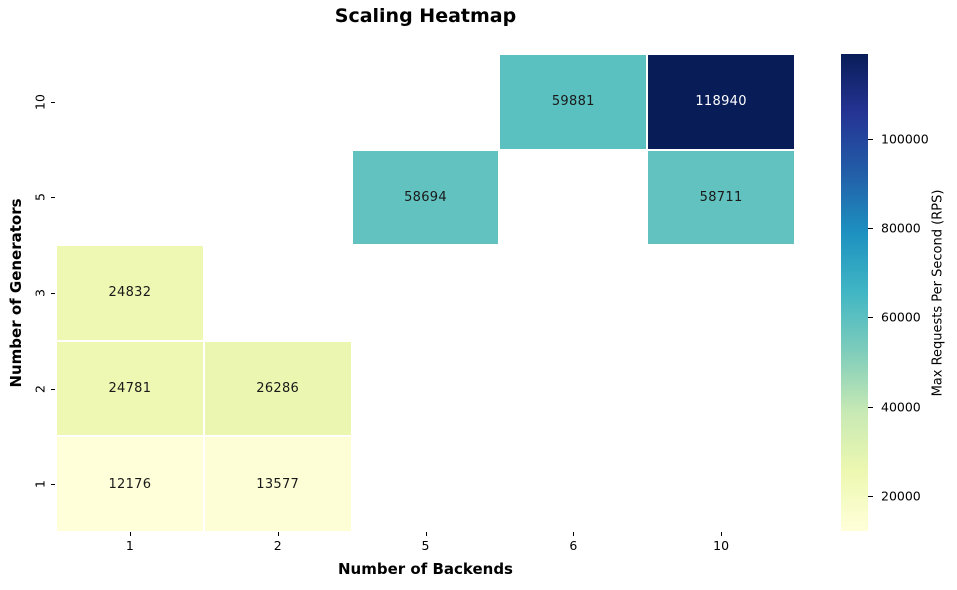  I want to click on heatmap-cell: 26286, so click(277, 388).